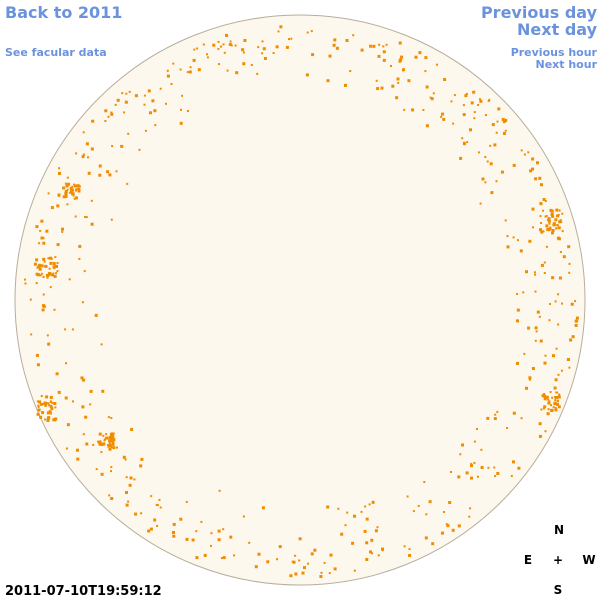 This screenshot has width=600, height=600. What do you see at coordinates (539, 12) in the screenshot?
I see `previous-day-link: Previous day` at bounding box center [539, 12].